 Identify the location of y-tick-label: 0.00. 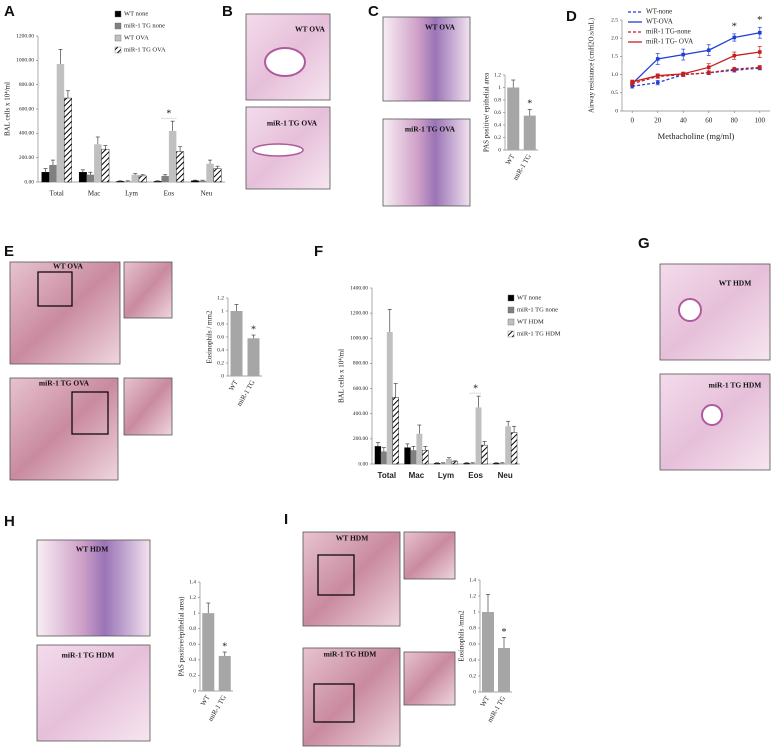
(363, 464).